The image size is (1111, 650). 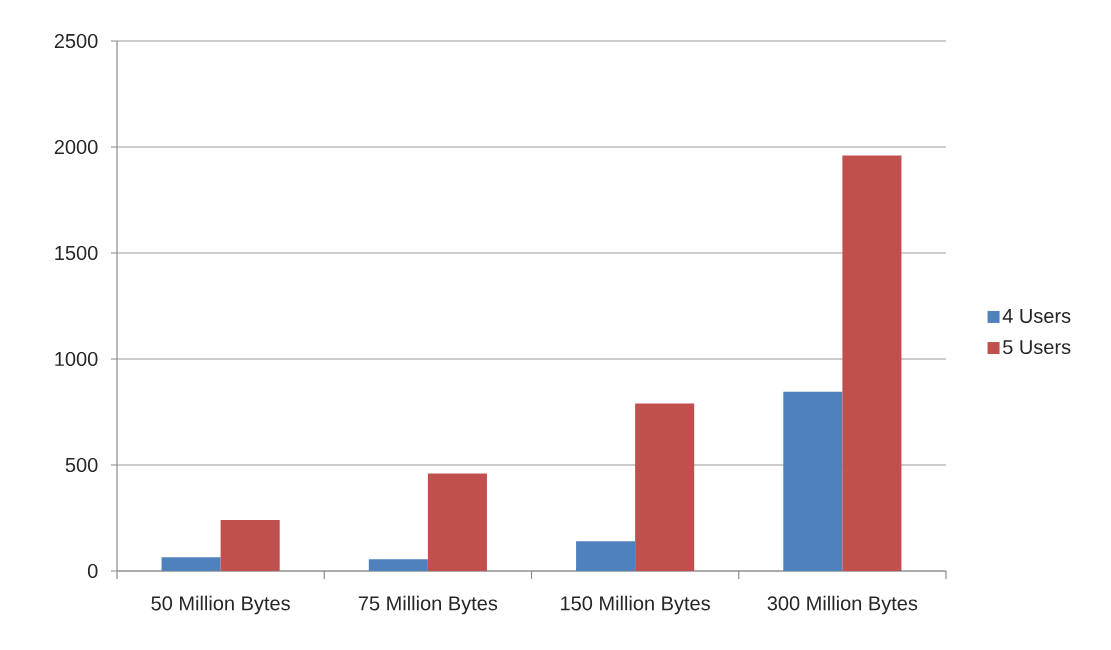 What do you see at coordinates (76, 41) in the screenshot?
I see `y-tick-label: 2500` at bounding box center [76, 41].